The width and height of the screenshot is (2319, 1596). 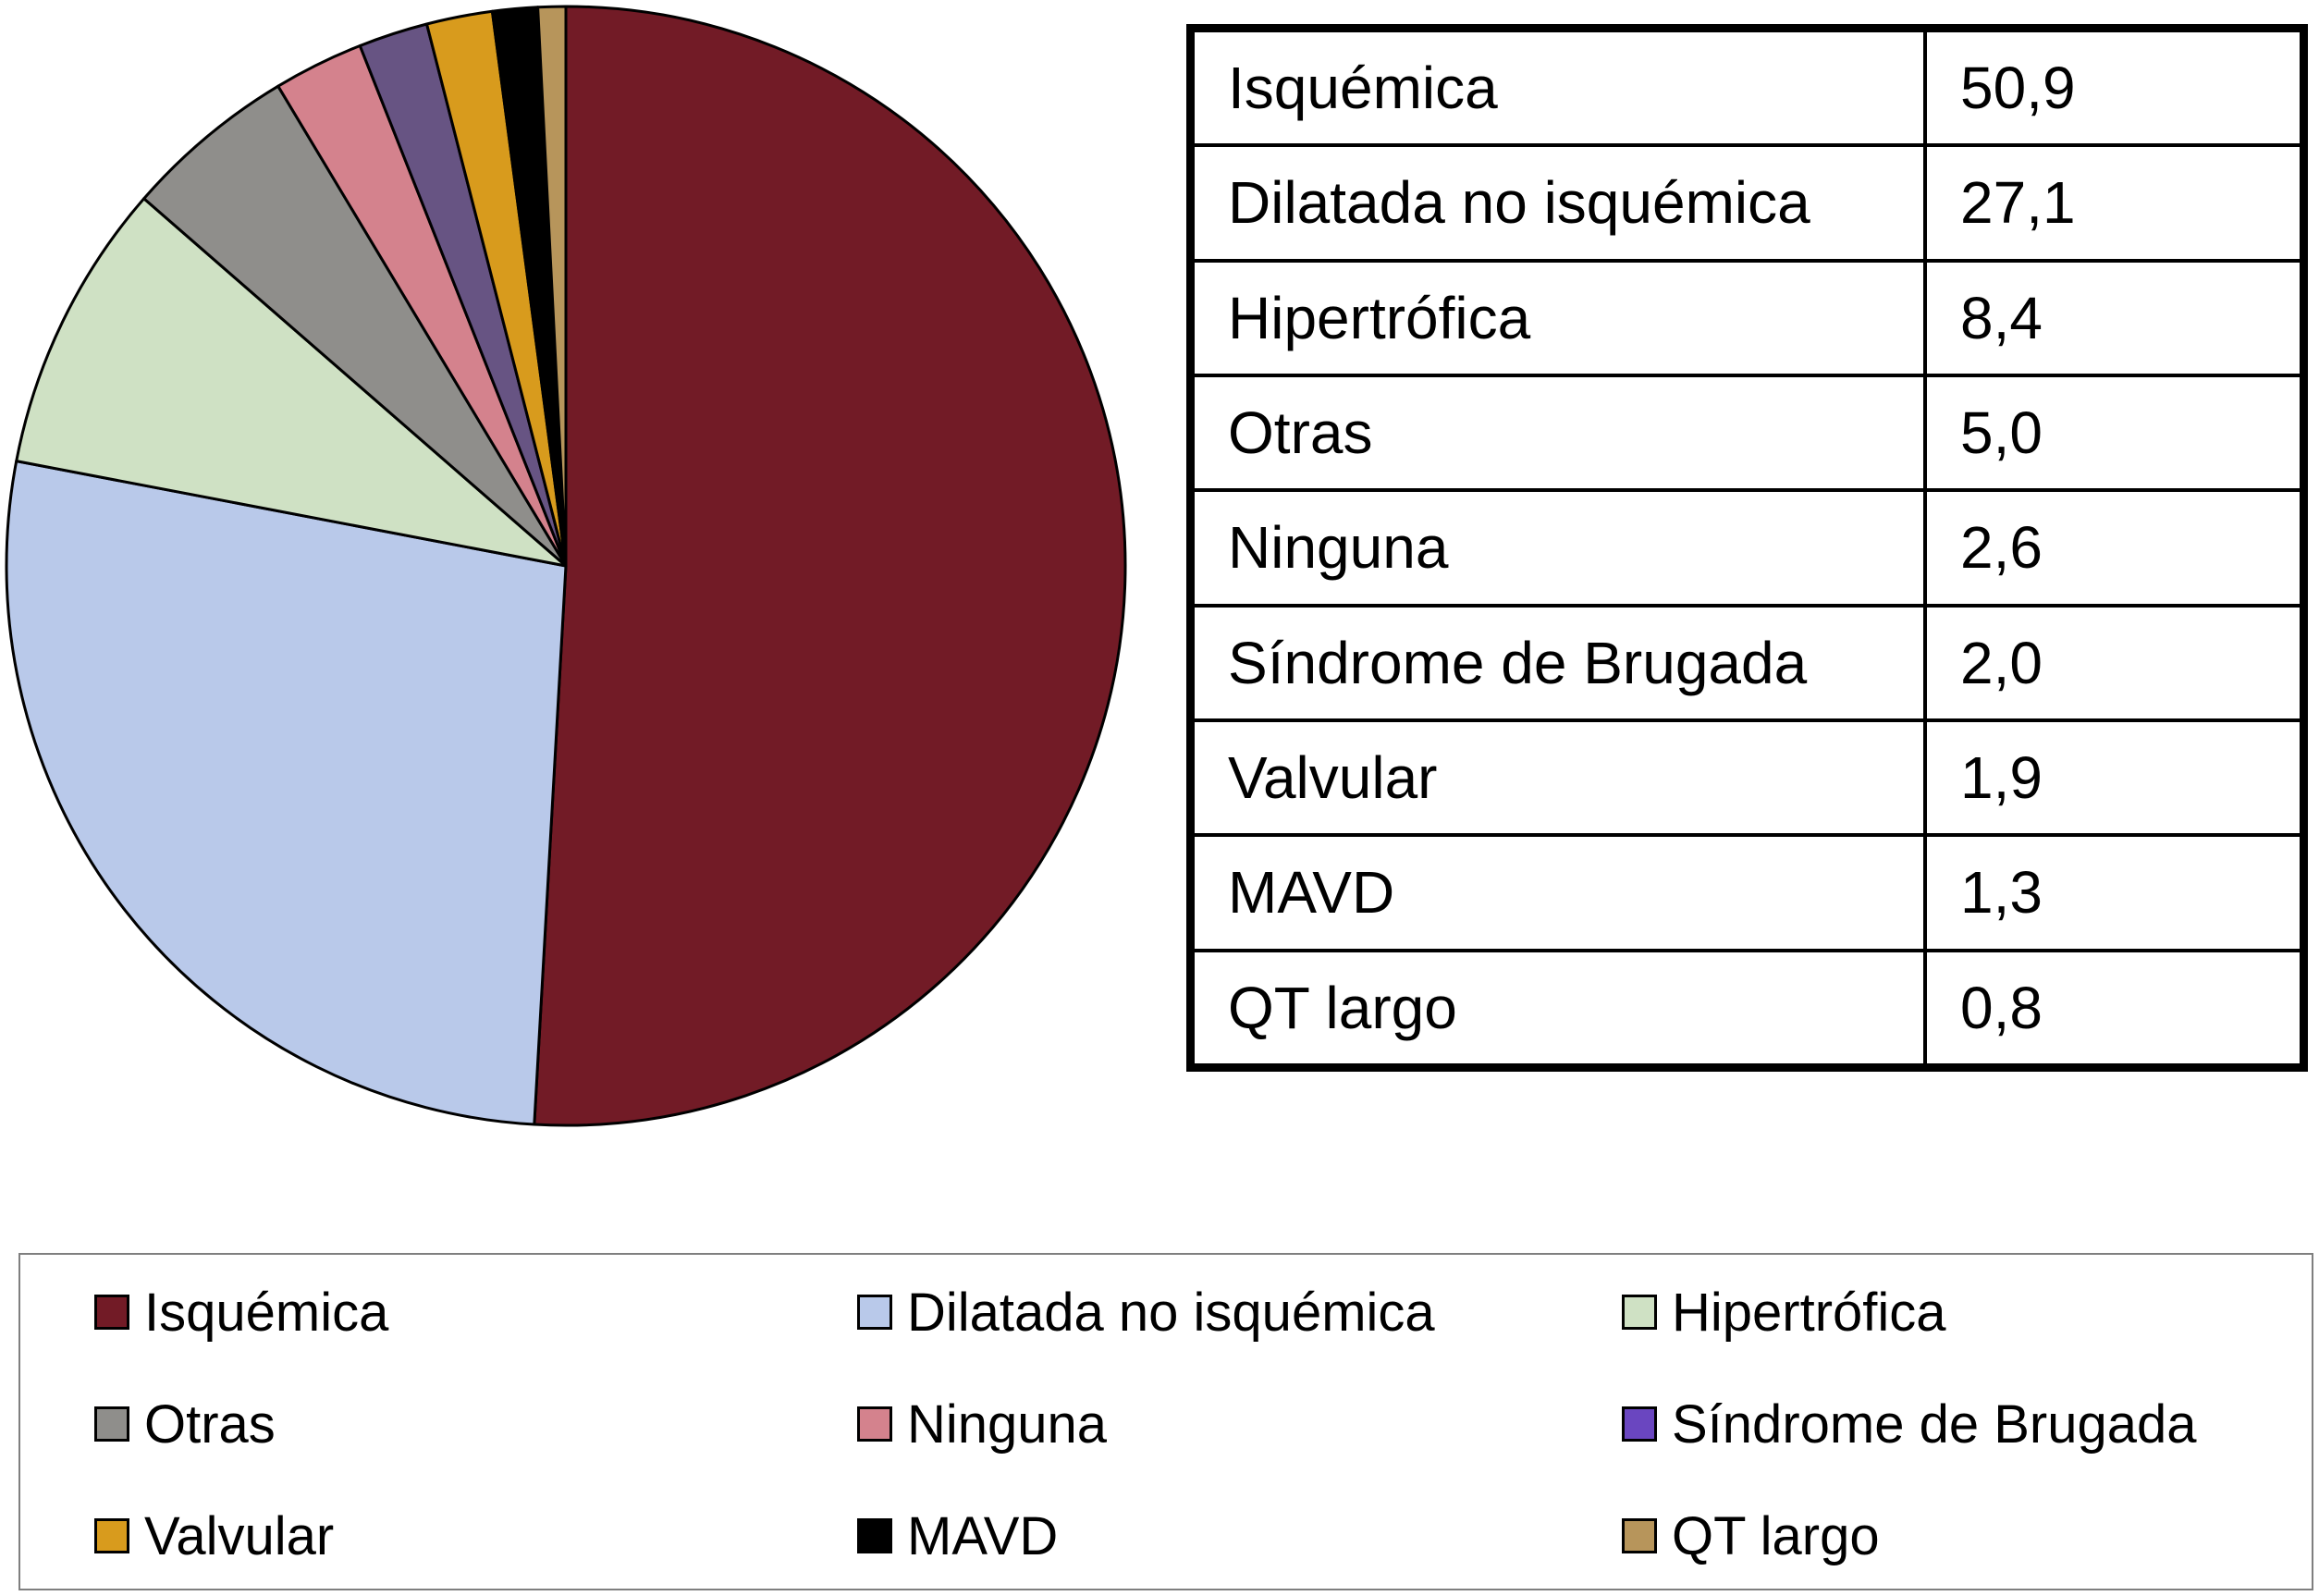 What do you see at coordinates (2001, 317) in the screenshot?
I see `table-cell-value: 8,4` at bounding box center [2001, 317].